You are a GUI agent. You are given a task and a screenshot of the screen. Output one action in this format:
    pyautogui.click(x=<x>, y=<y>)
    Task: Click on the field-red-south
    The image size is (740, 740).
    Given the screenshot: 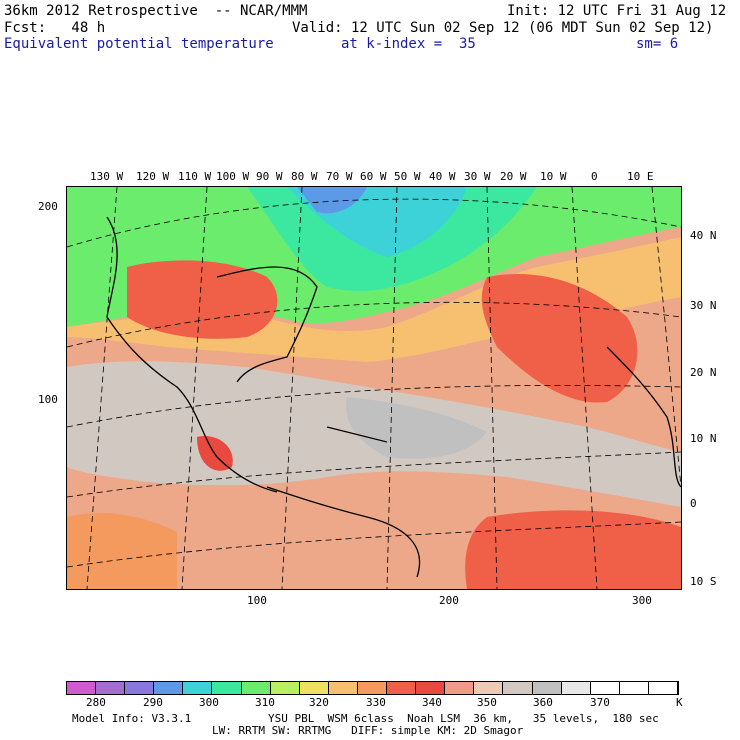 What is the action you would take?
    pyautogui.click(x=573, y=549)
    